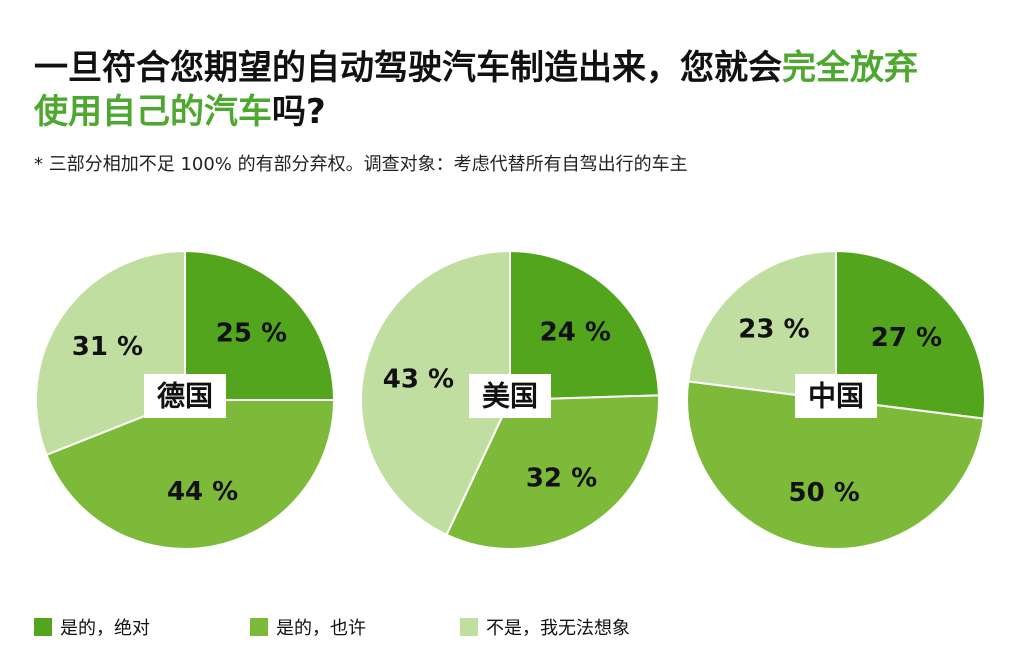 This screenshot has height=662, width=1024. What do you see at coordinates (153, 112) in the screenshot?
I see `title-highlight-2: 使用自己的汽车` at bounding box center [153, 112].